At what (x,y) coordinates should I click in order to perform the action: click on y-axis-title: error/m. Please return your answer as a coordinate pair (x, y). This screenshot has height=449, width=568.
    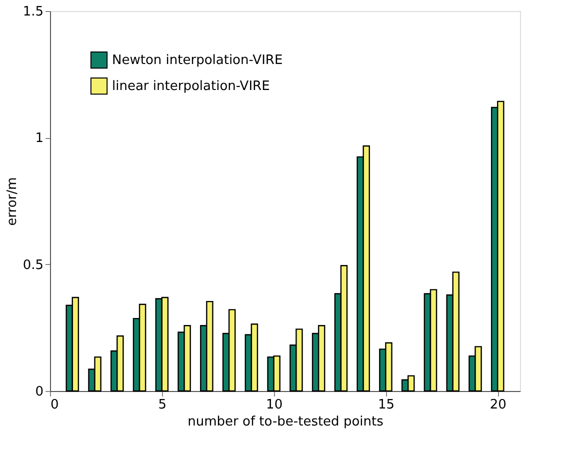
    Looking at the image, I should click on (12, 201).